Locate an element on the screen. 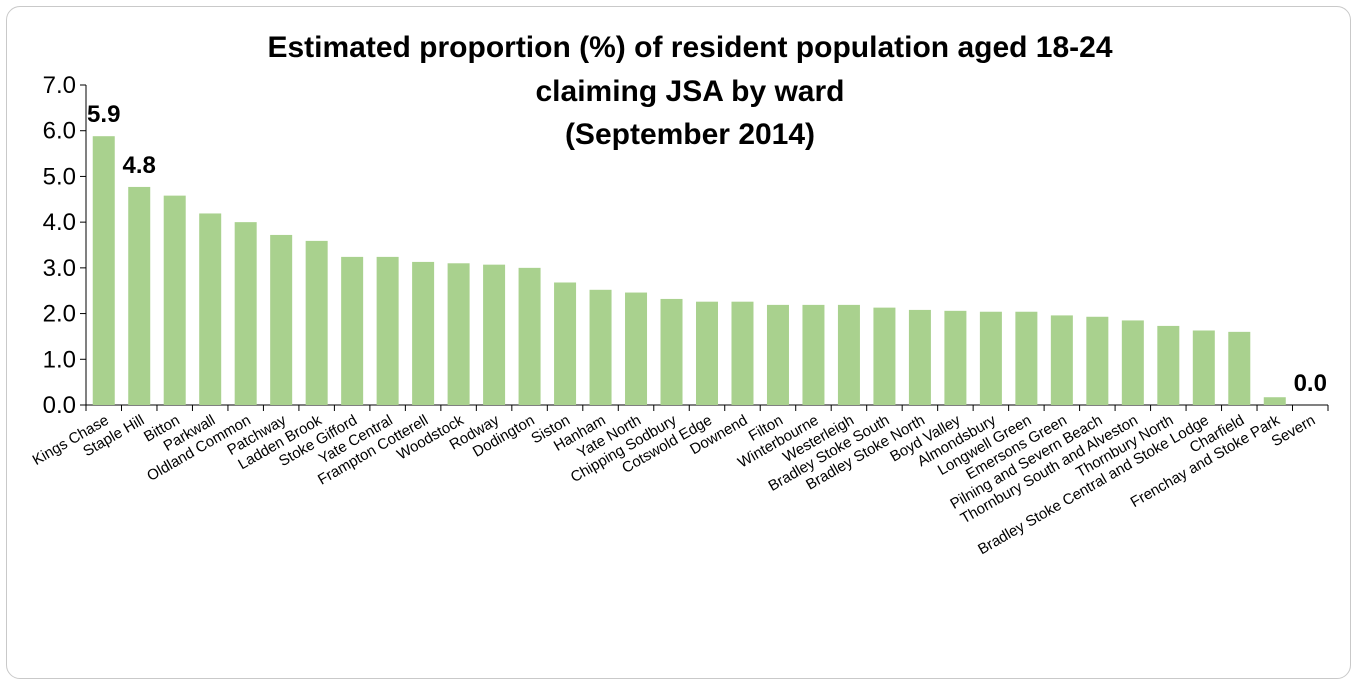 This screenshot has width=1359, height=687. chart-subtitle: (September 2014) is located at coordinates (690, 134).